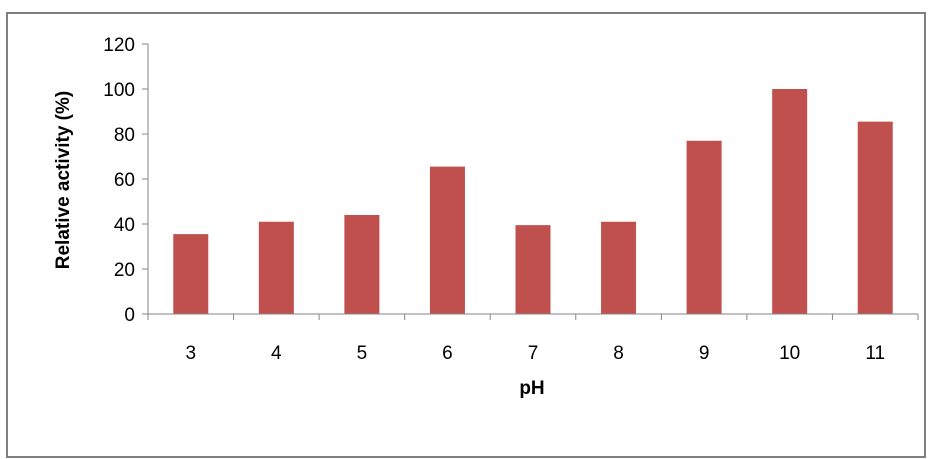 This screenshot has width=933, height=459. What do you see at coordinates (531, 388) in the screenshot?
I see `x-axis-title: pH` at bounding box center [531, 388].